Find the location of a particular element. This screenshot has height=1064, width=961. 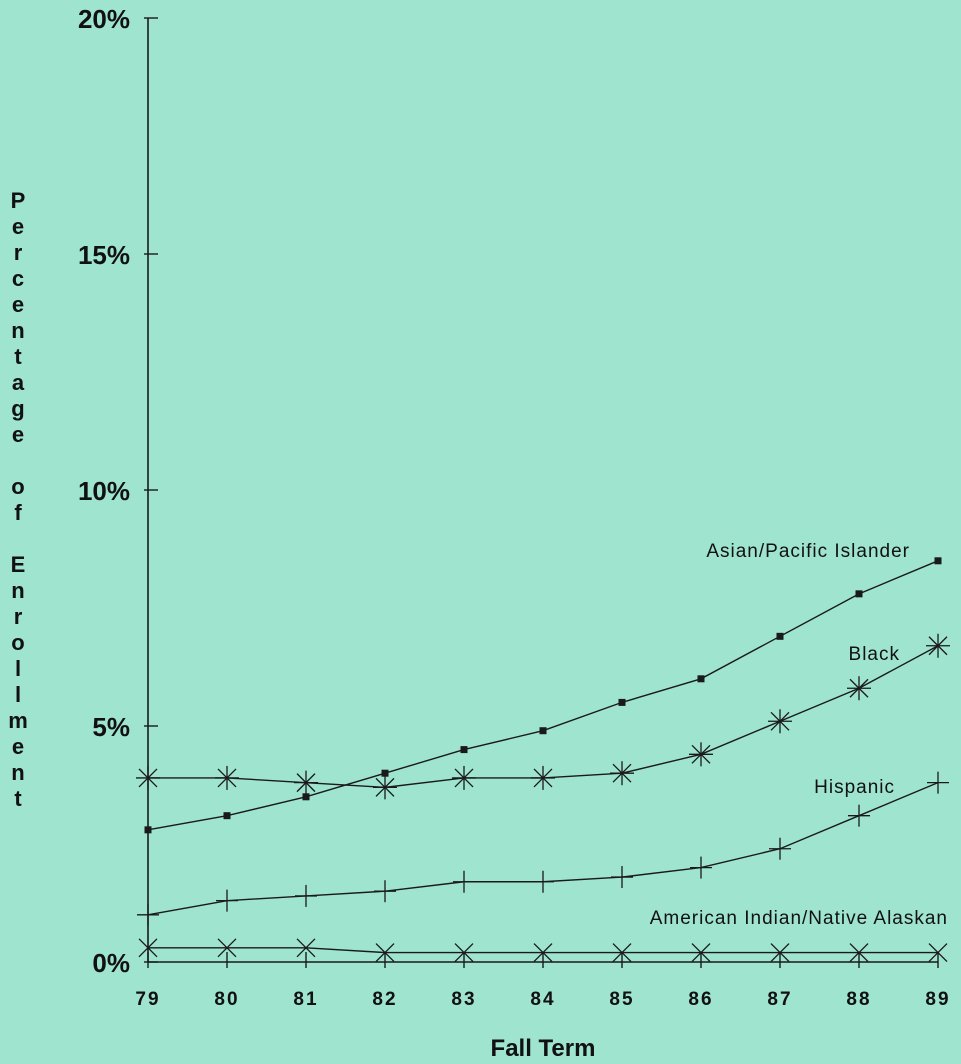

series-label: Asian/Pacific Islander is located at coordinates (808, 551).